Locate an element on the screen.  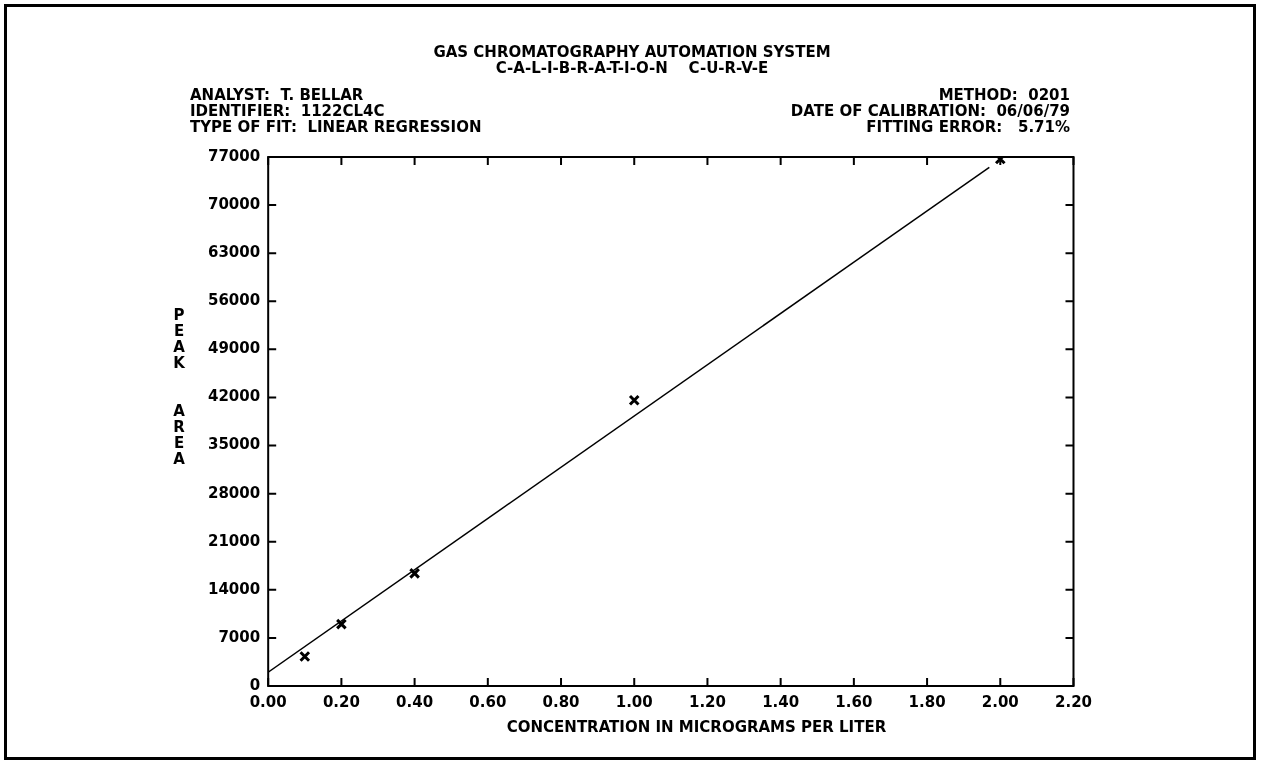
text: TYPE OF FIT: LINEAR REGRESSION is located at coordinates (336, 127).